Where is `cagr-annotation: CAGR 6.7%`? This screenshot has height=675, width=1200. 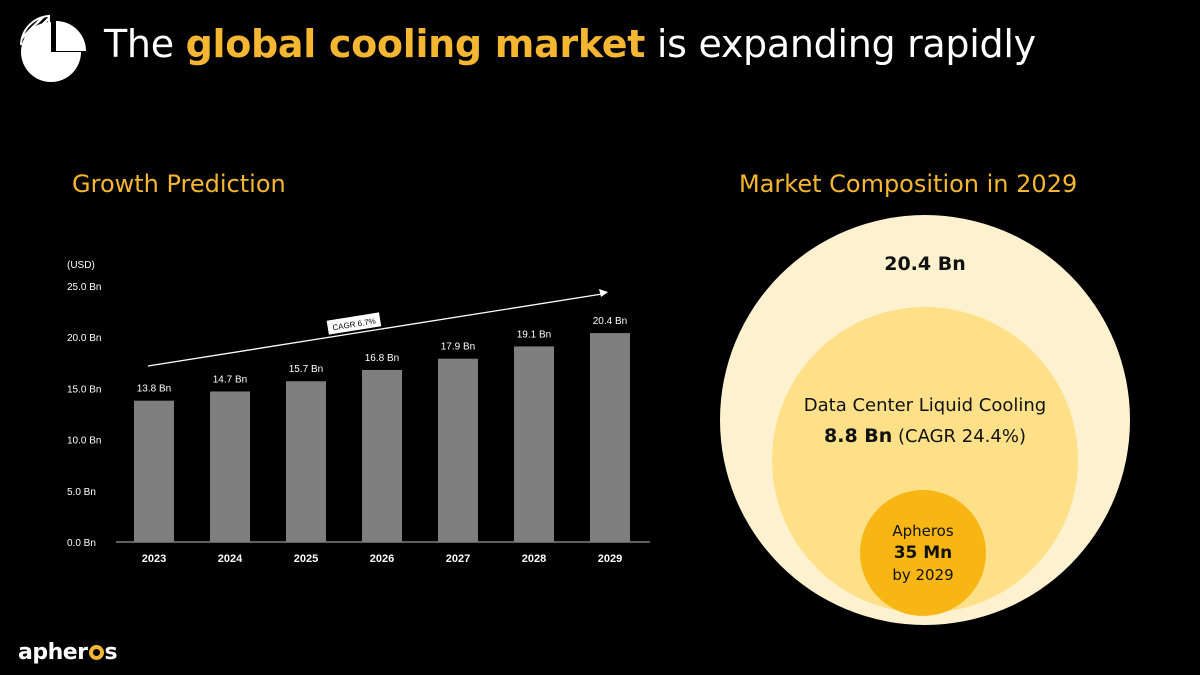
cagr-annotation: CAGR 6.7% is located at coordinates (354, 323).